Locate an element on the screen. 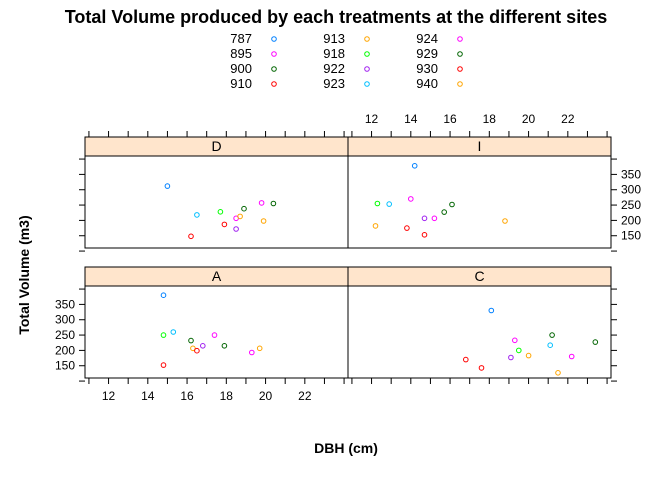 This screenshot has height=480, width=672. x-tick-label-bottom: 22 is located at coordinates (305, 396).